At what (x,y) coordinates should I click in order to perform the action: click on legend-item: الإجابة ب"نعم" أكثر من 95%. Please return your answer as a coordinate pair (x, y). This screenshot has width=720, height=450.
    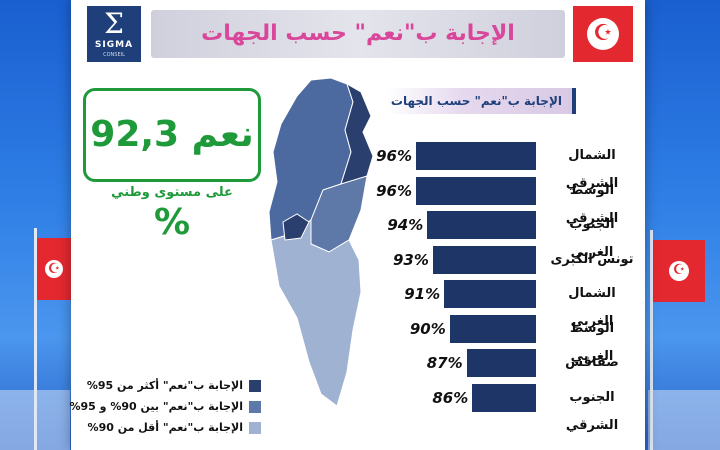
    Looking at the image, I should click on (174, 386).